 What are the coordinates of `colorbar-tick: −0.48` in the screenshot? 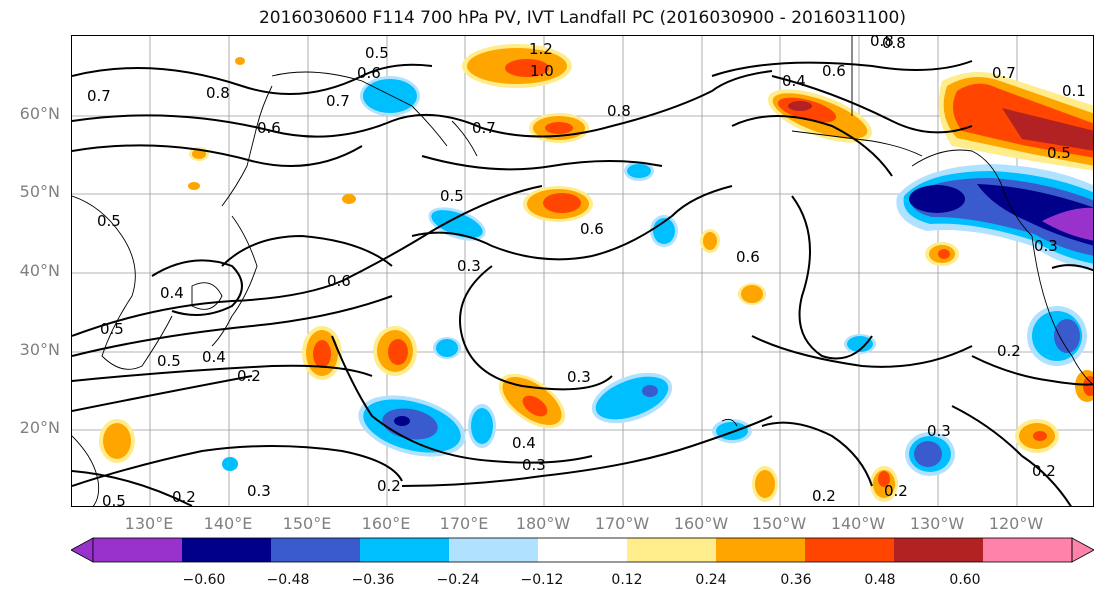 It's located at (288, 580).